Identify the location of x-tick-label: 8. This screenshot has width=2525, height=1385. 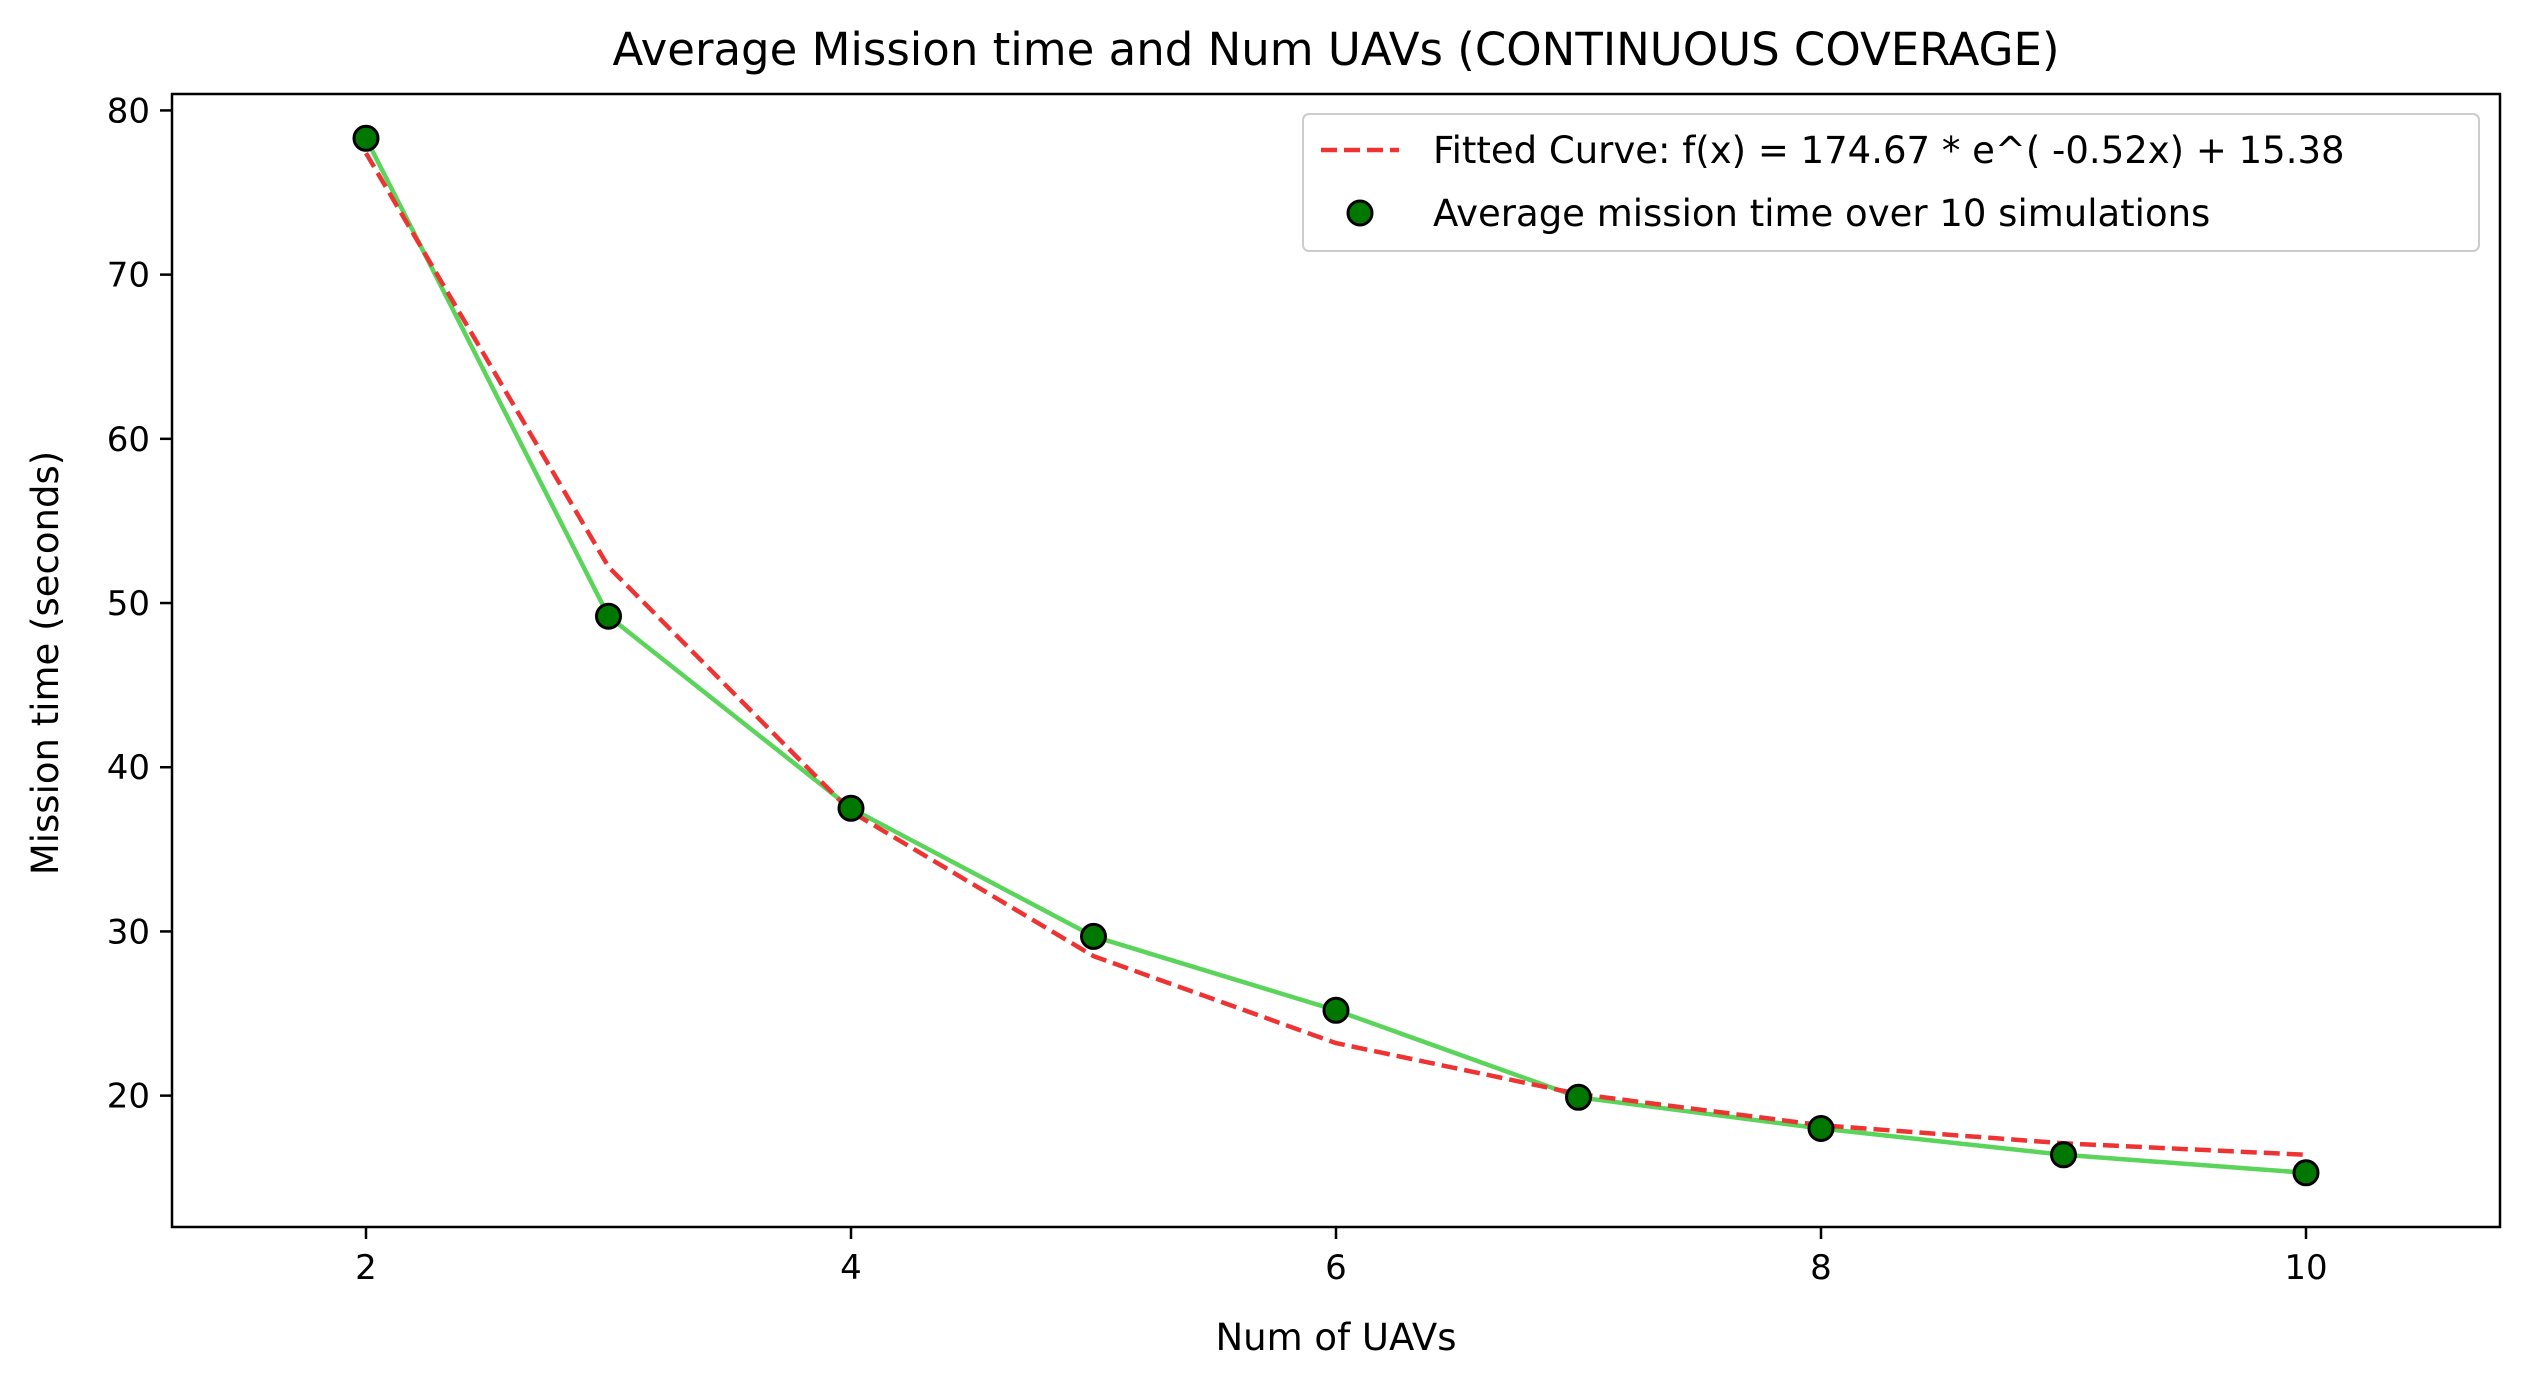
(1821, 1268).